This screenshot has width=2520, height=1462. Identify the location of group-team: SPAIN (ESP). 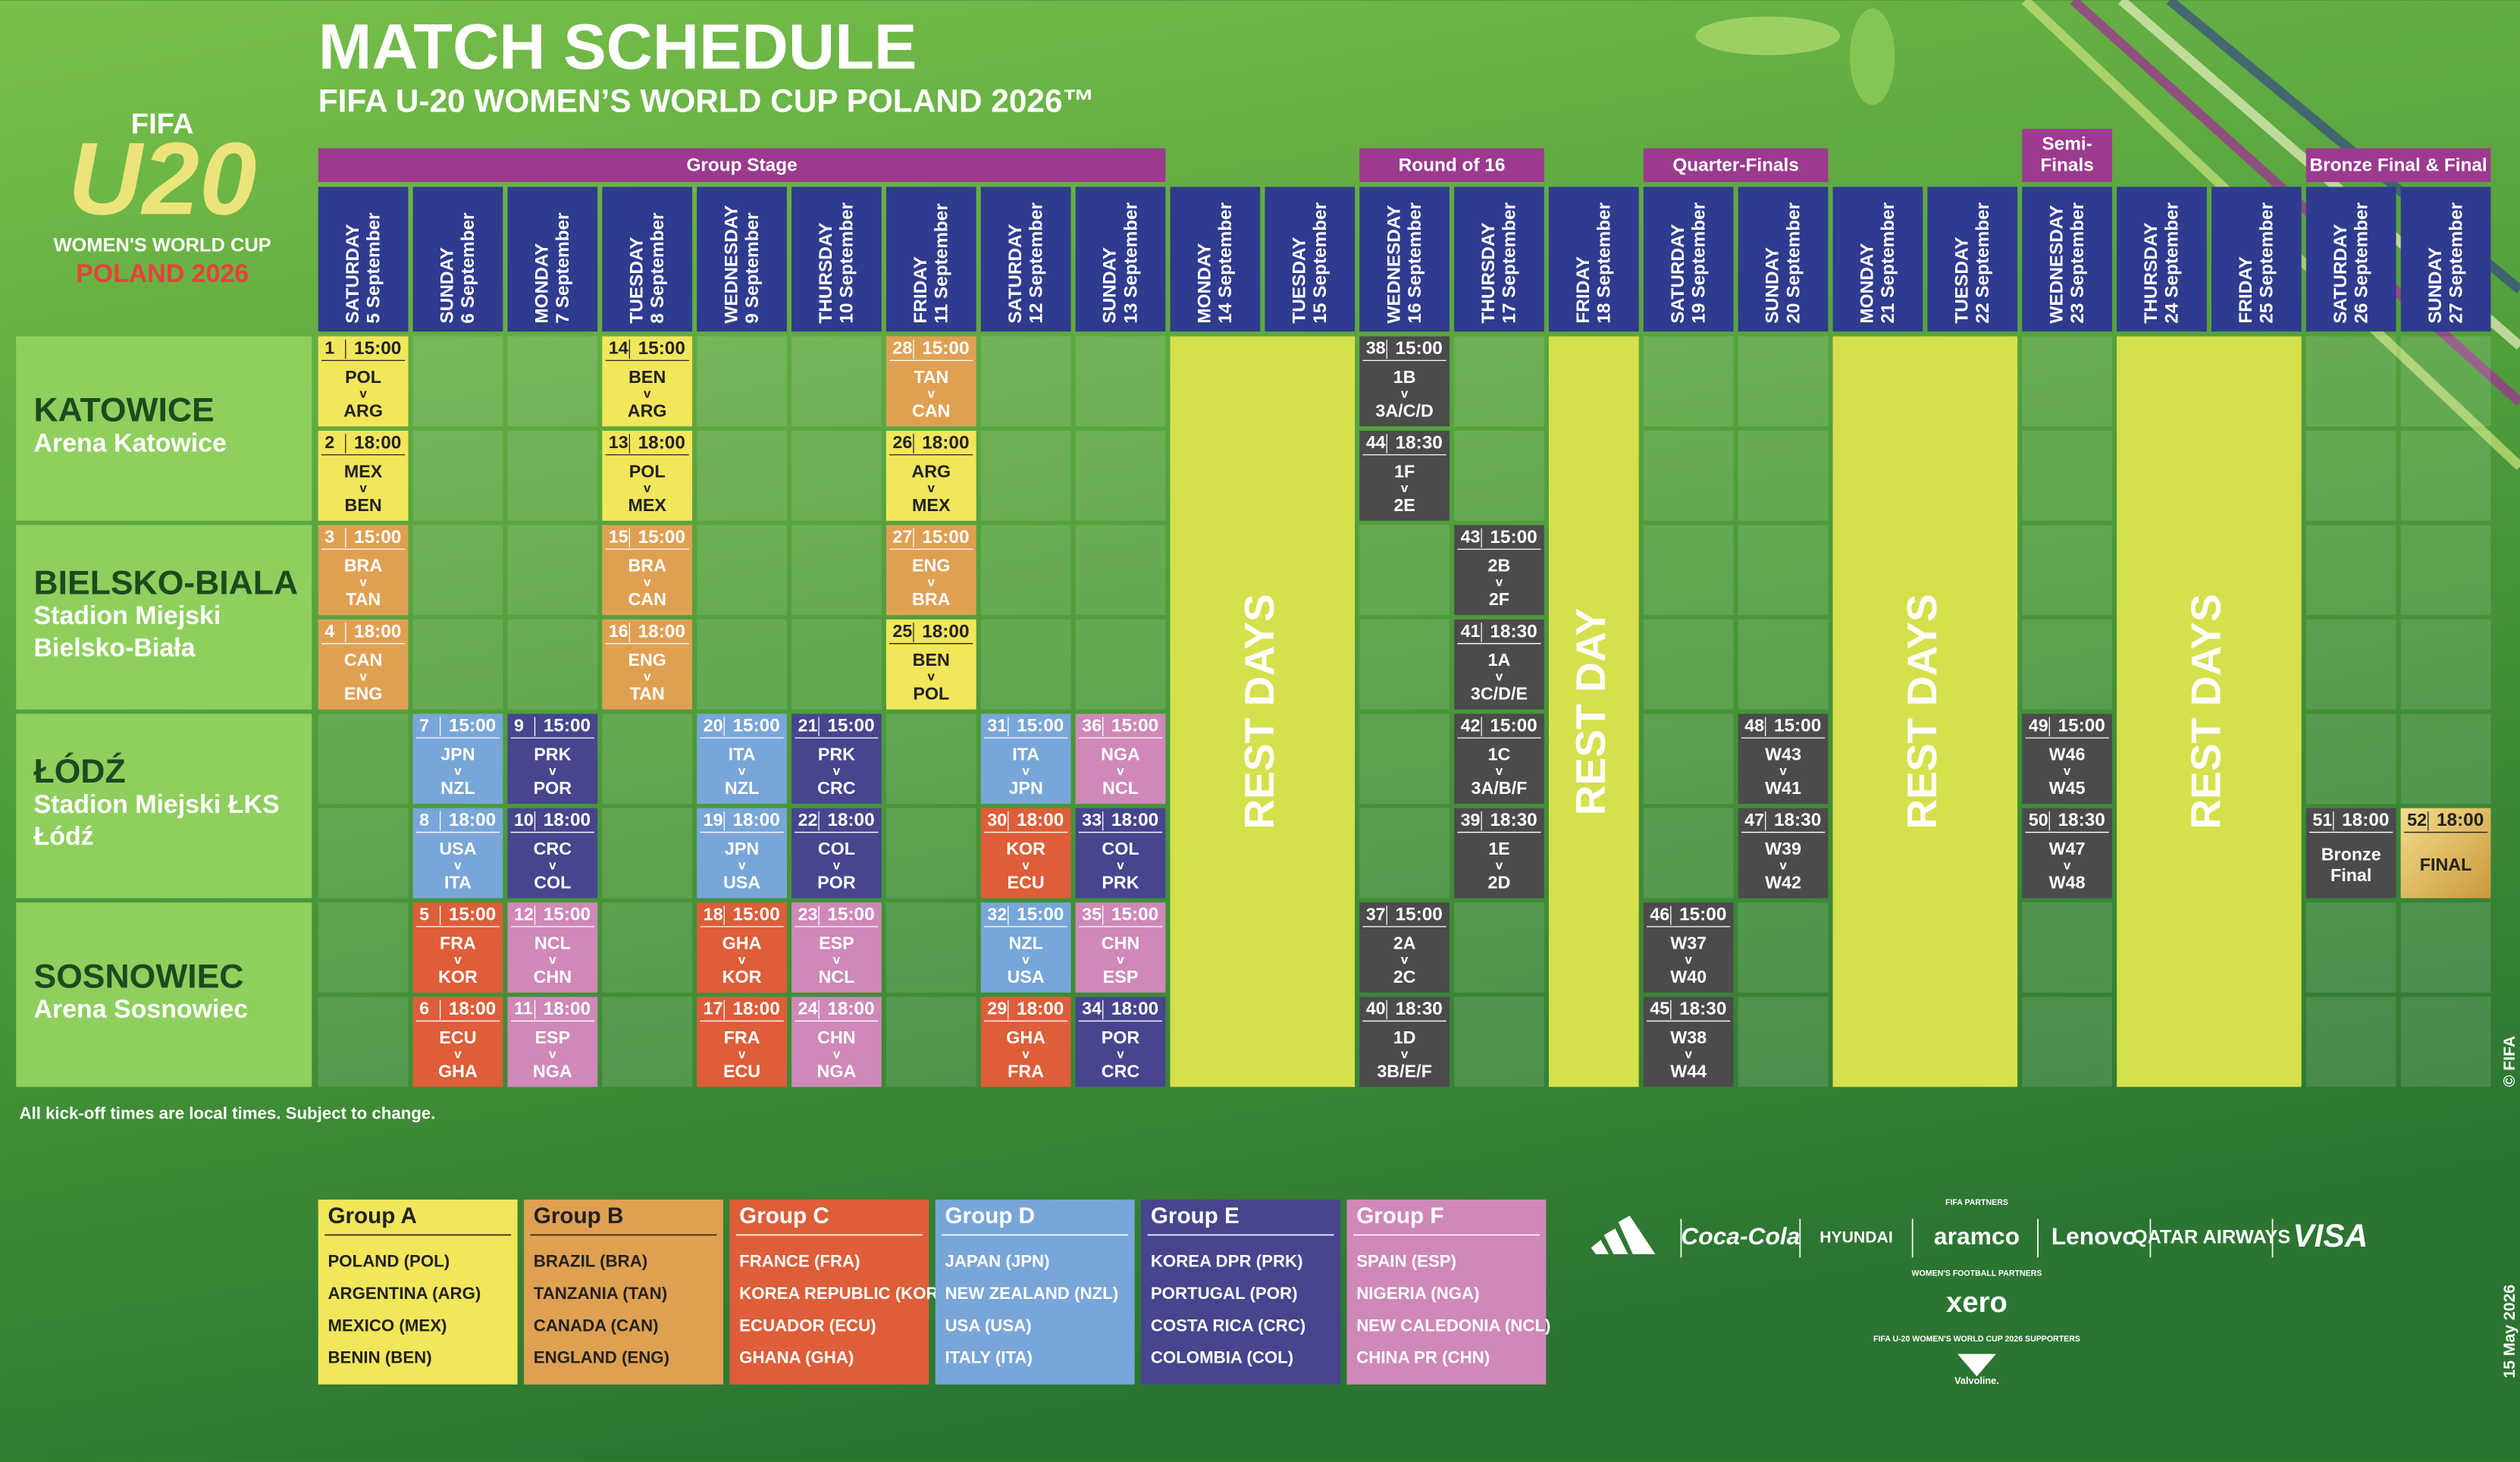
(1406, 1261).